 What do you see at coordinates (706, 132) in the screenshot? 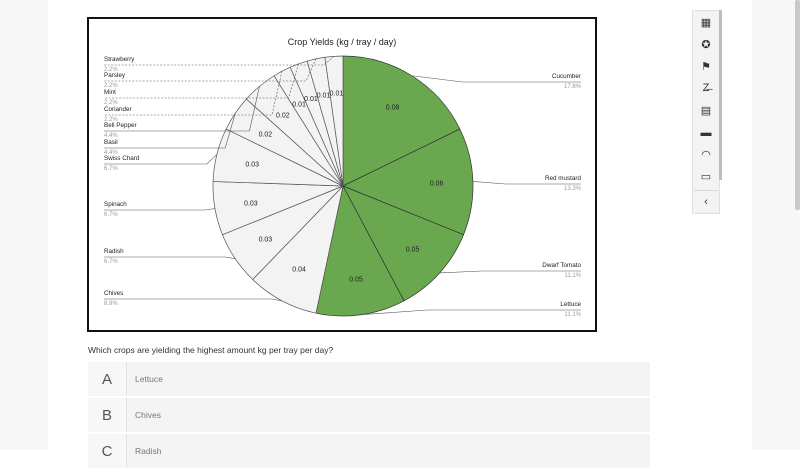
I see `line-reader-icon: ▬` at bounding box center [706, 132].